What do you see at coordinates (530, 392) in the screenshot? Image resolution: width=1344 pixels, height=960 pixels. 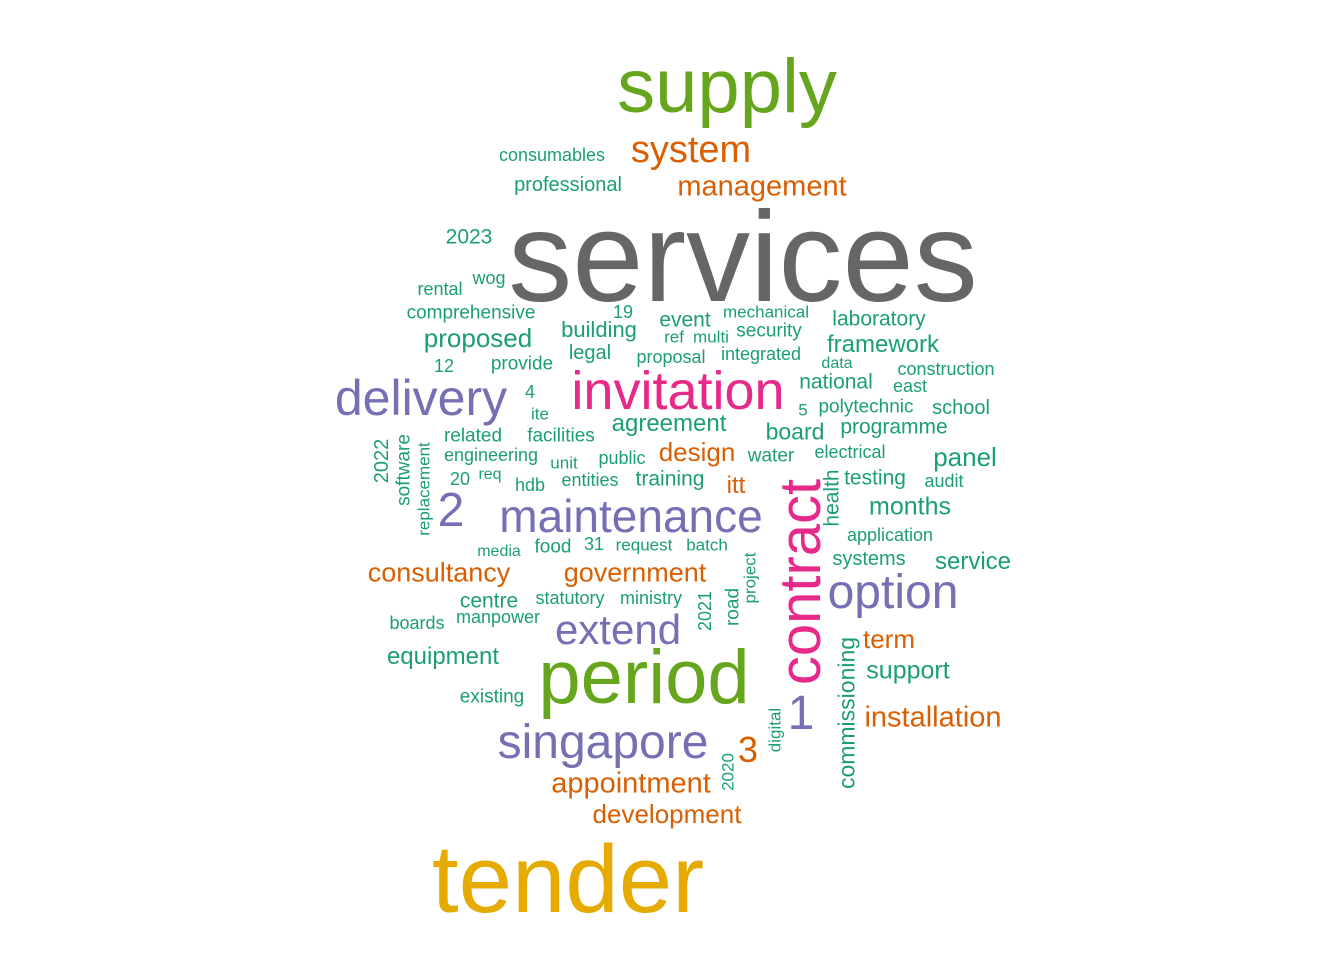 I see `word: 4` at bounding box center [530, 392].